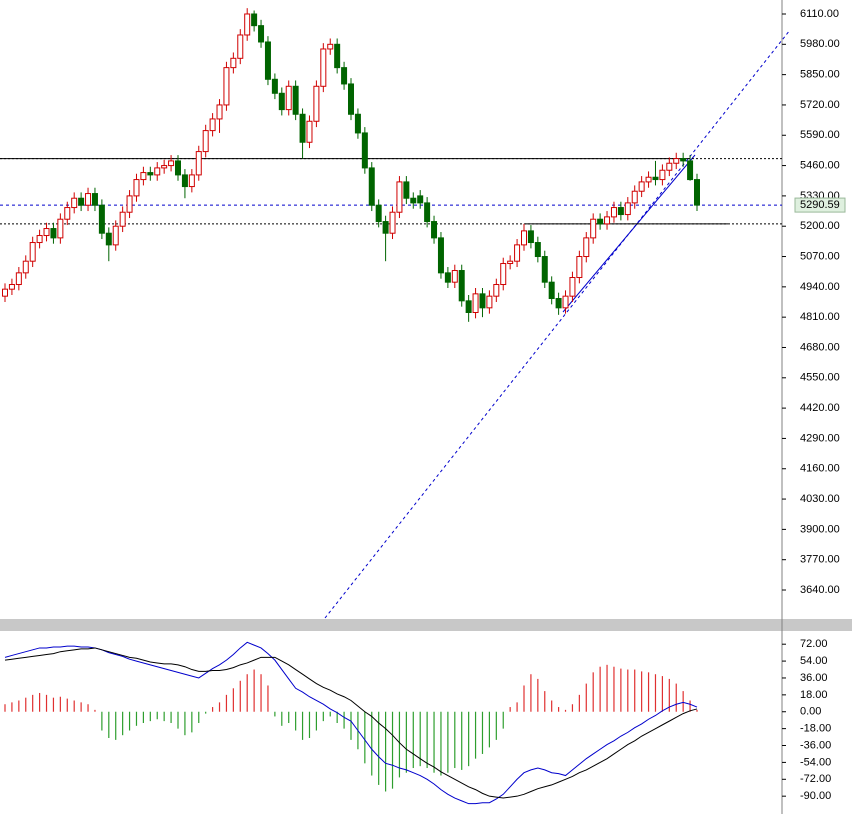 This screenshot has height=814, width=852. What do you see at coordinates (815, 729) in the screenshot?
I see `y-tick-label: -18.00` at bounding box center [815, 729].